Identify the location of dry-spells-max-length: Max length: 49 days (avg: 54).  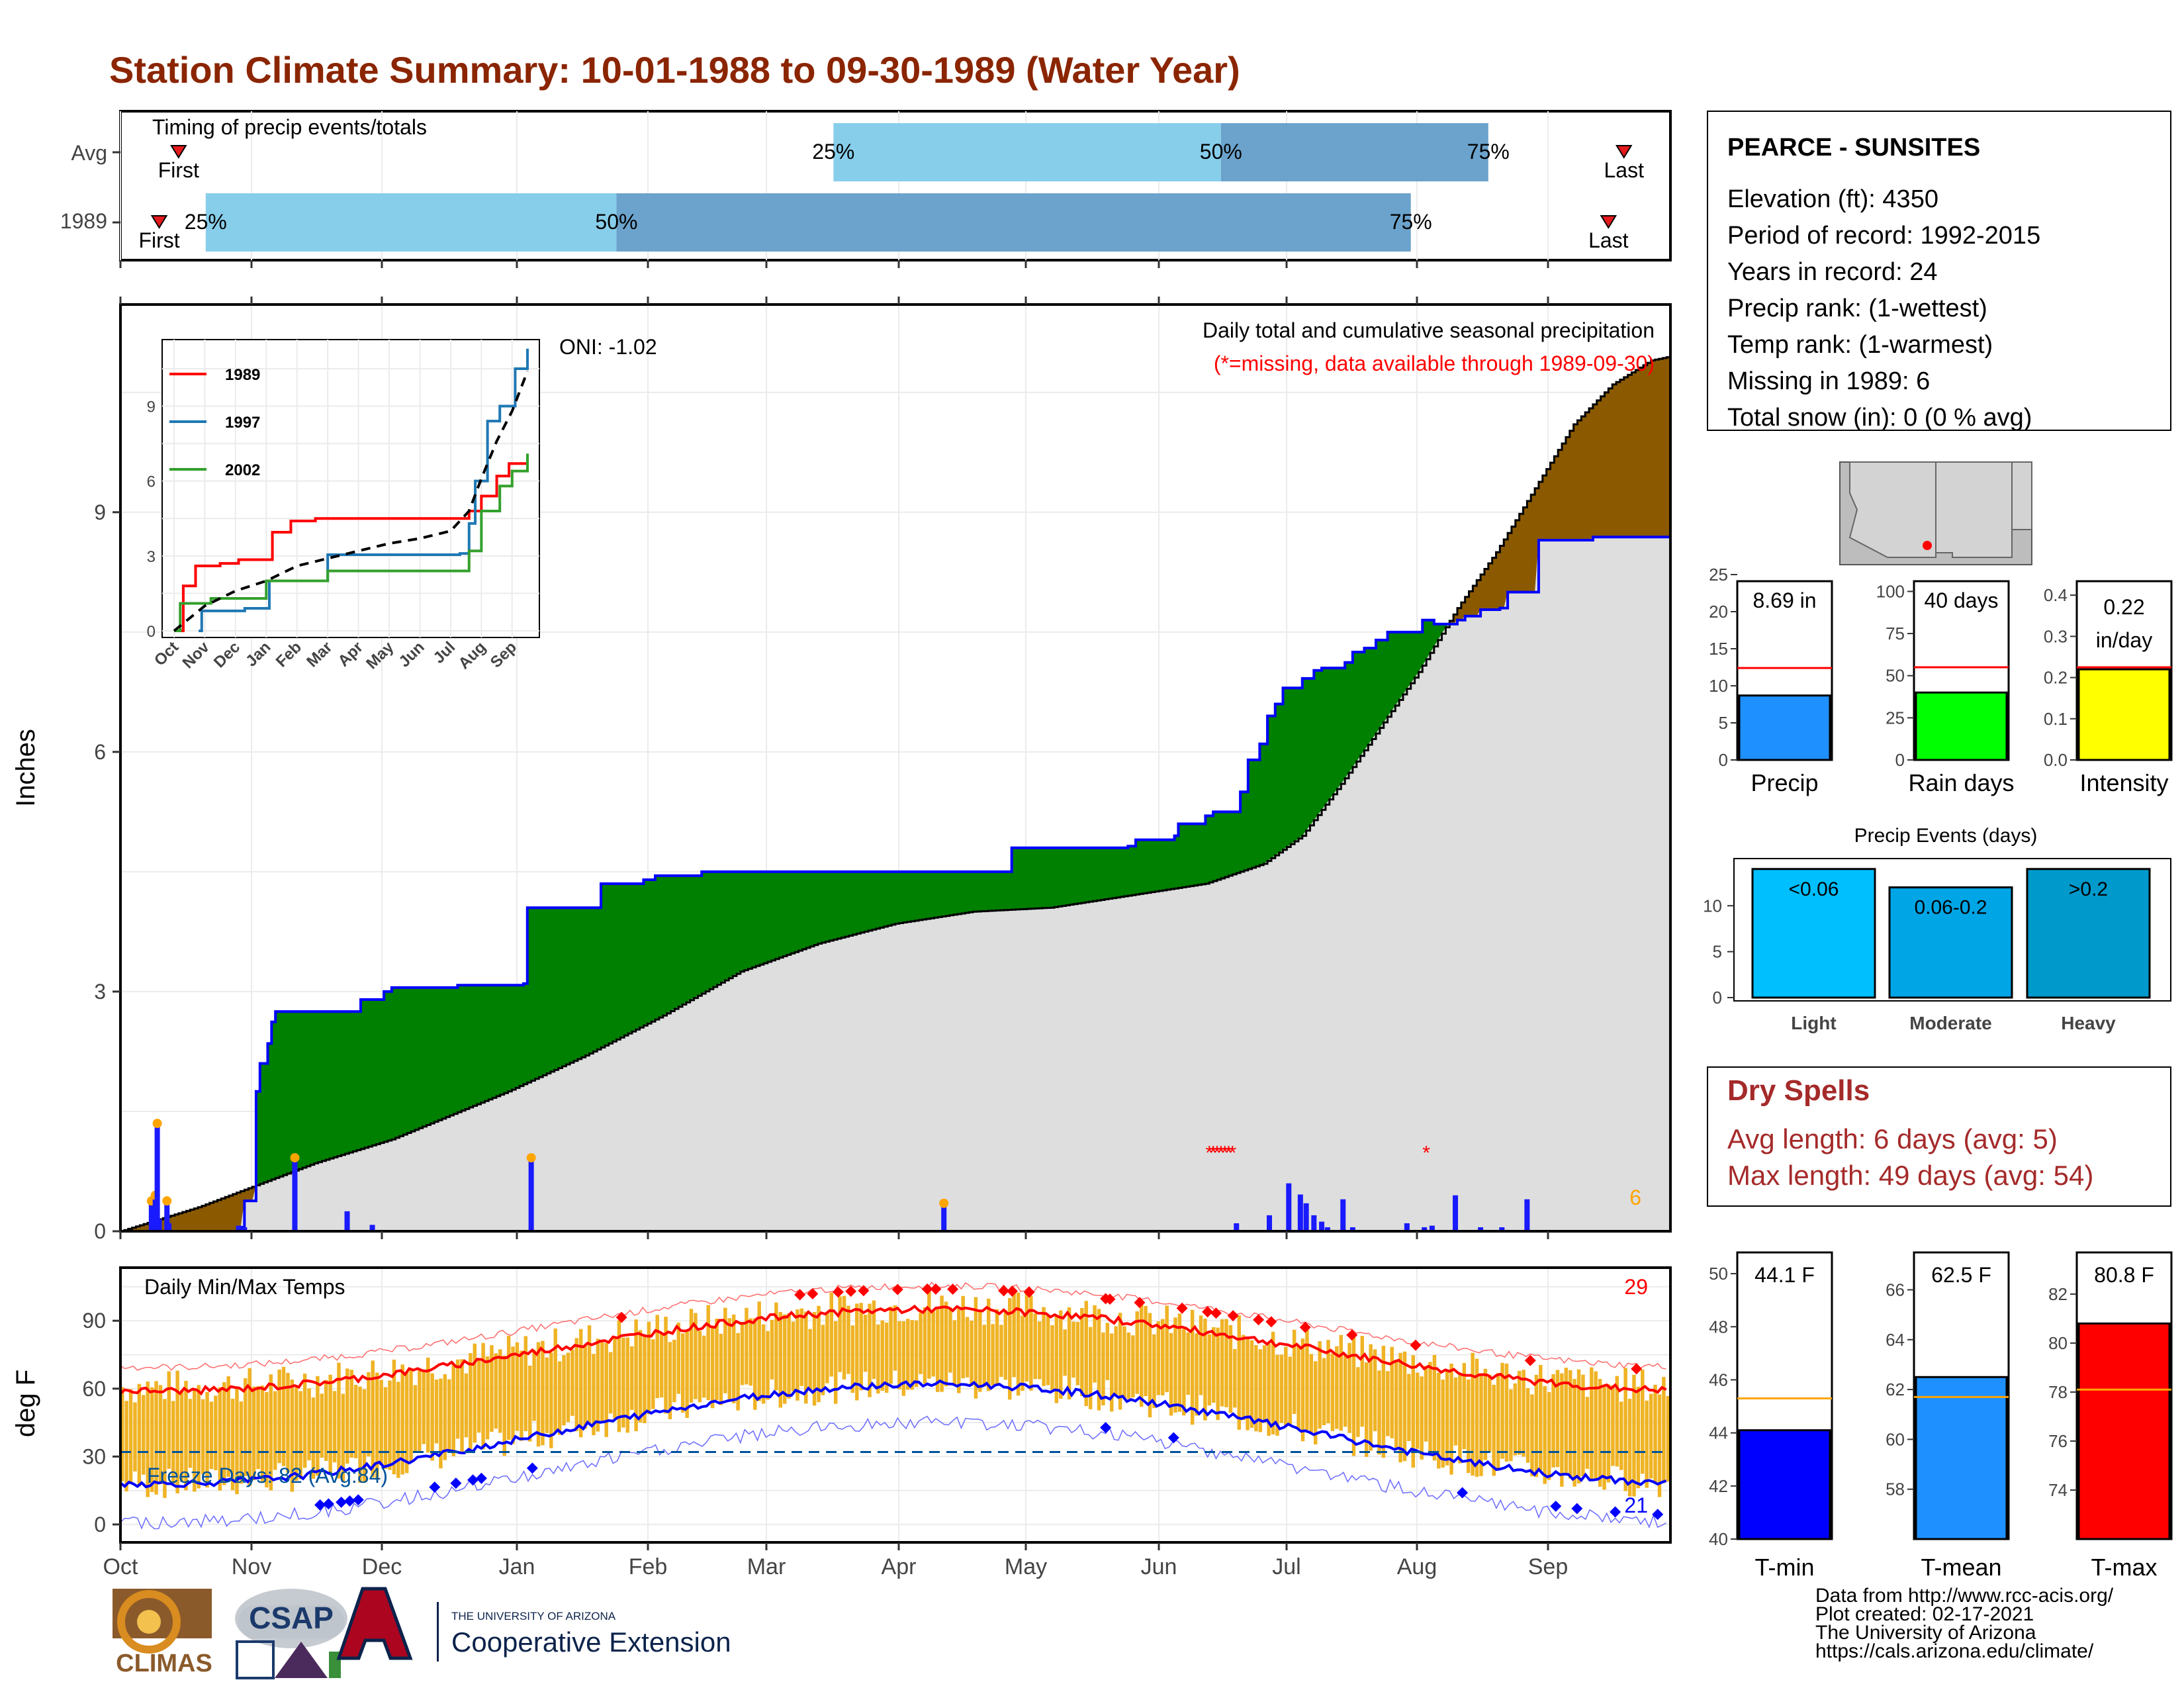
(1910, 1175).